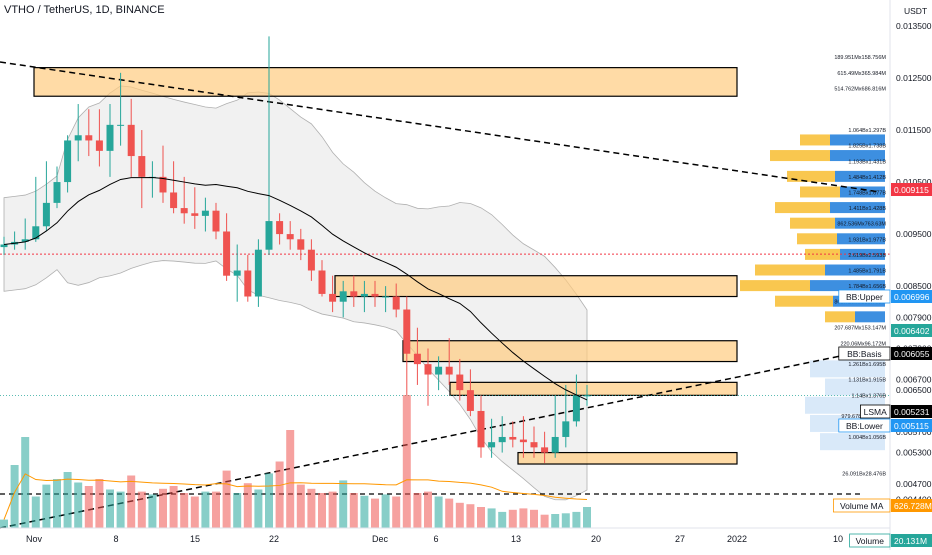  I want to click on time-tick-label: Nov, so click(34, 539).